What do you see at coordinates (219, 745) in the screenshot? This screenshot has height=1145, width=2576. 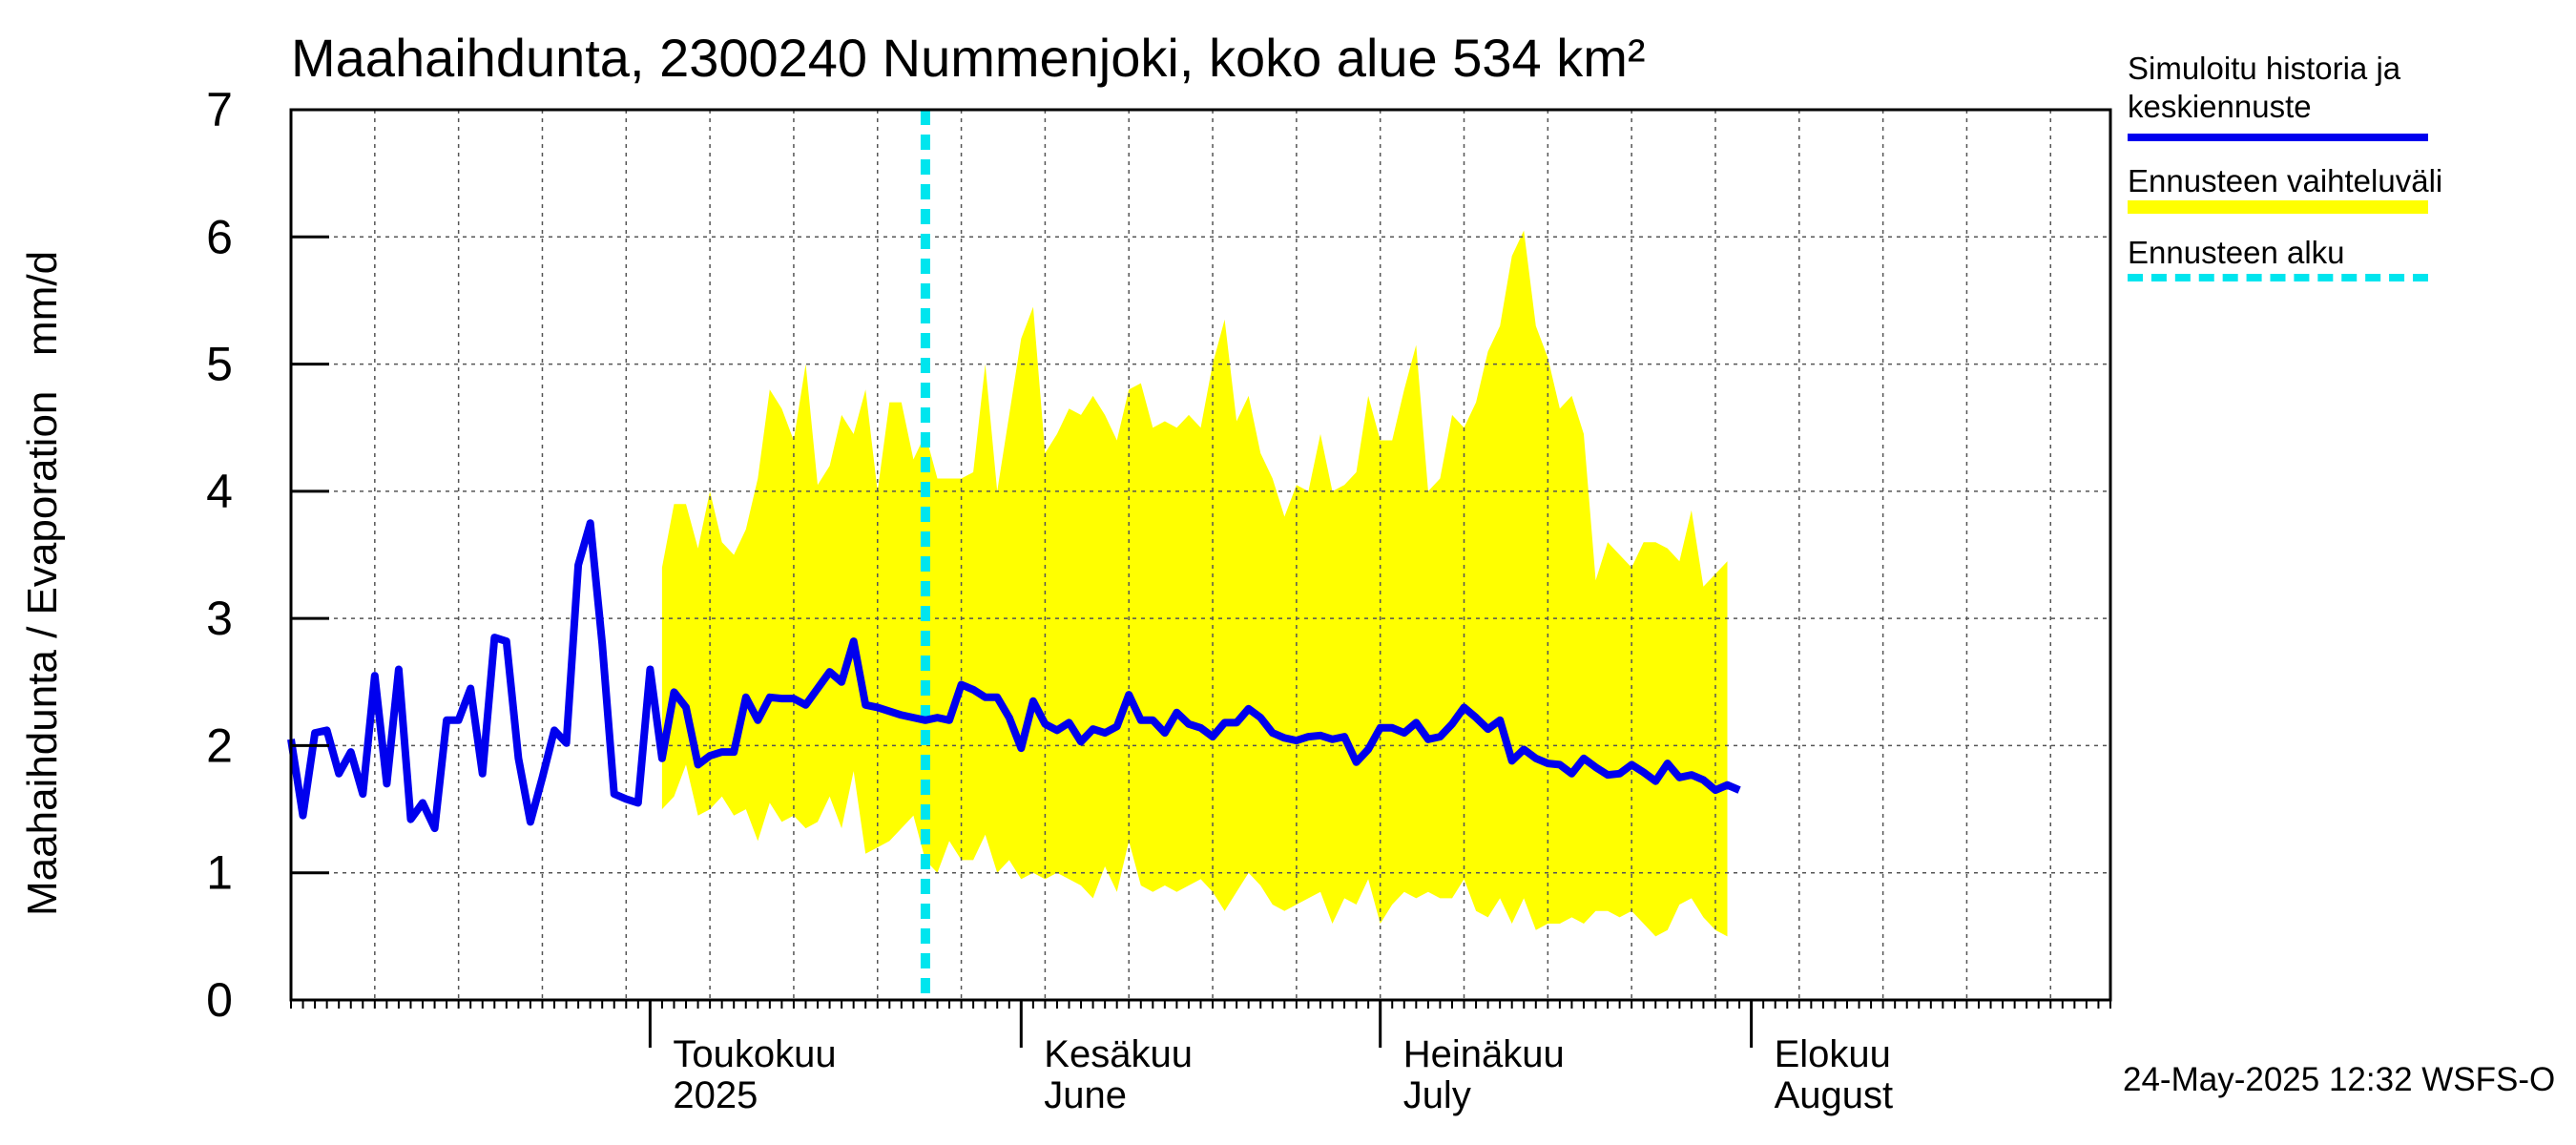 I see `y-tick-label: 2` at bounding box center [219, 745].